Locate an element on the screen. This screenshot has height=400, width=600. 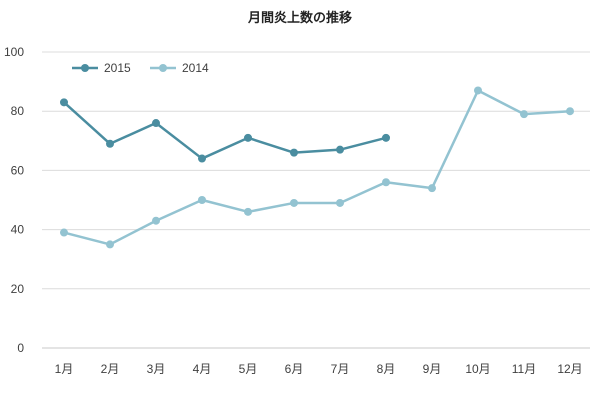
x-tick-label: 11月 is located at coordinates (524, 369).